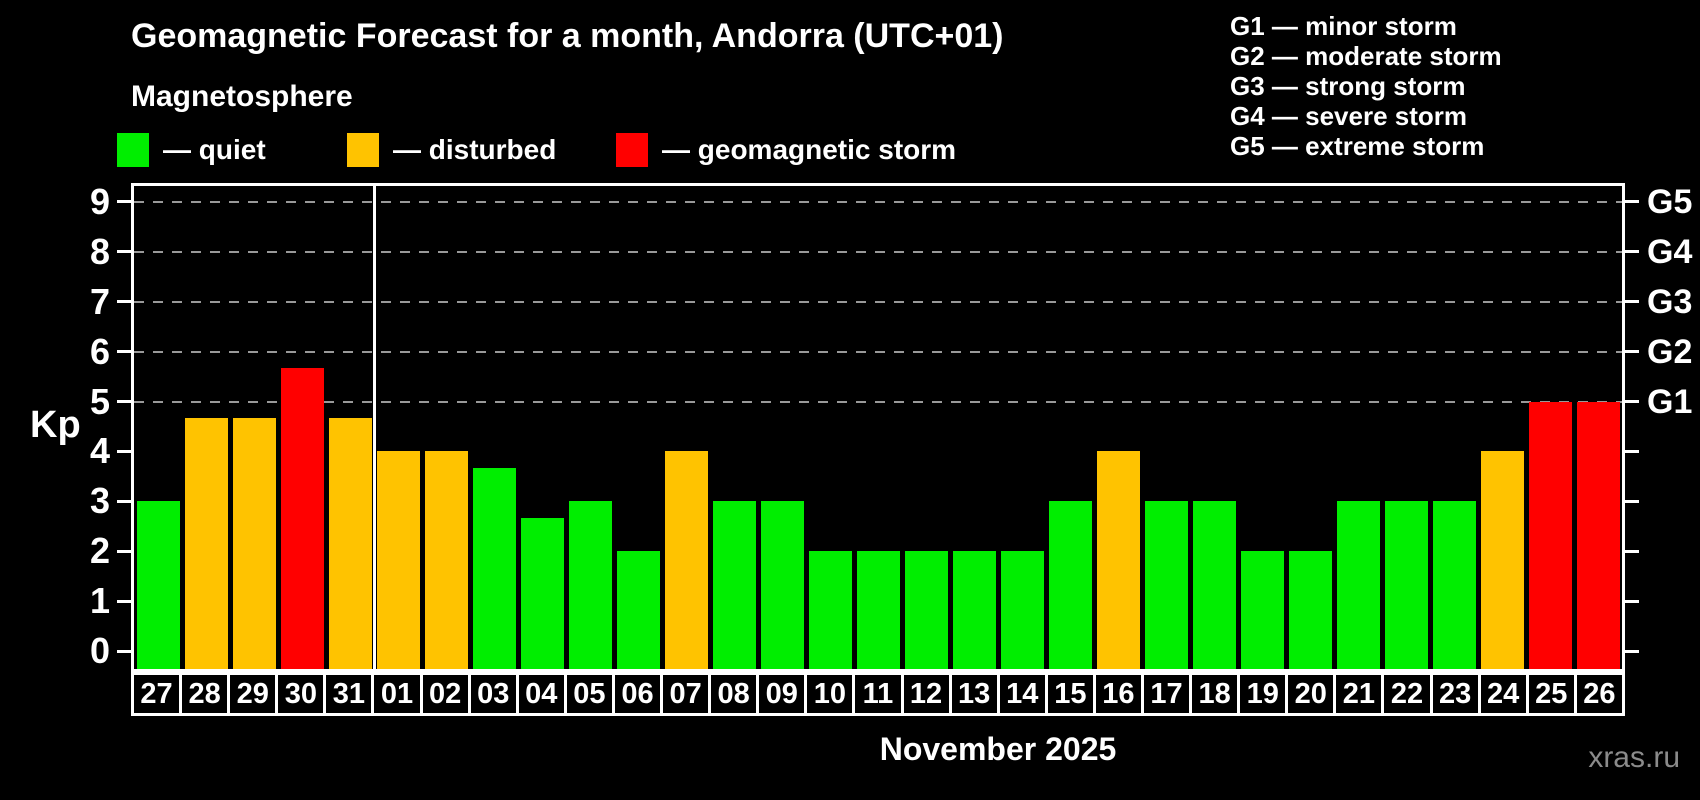  Describe the element at coordinates (55, 425) in the screenshot. I see `y-axis-title-kp: Kp` at that location.